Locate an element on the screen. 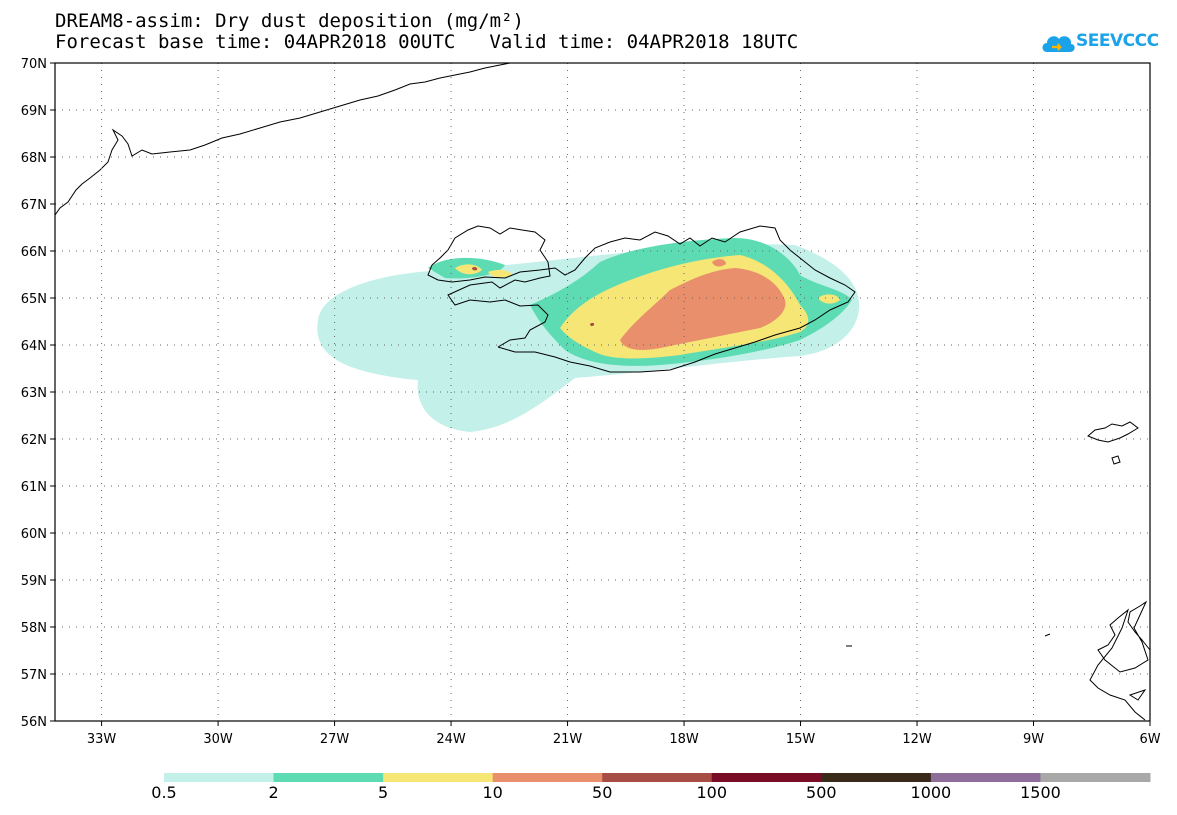  seevccc-logo: SEEVCCC is located at coordinates (1103, 43).